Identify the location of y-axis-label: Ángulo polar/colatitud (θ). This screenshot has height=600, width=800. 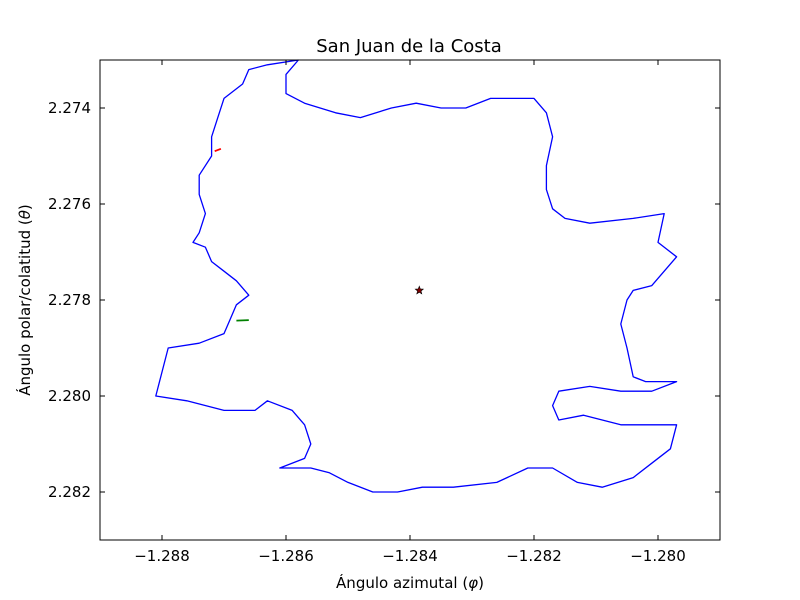
(24, 300).